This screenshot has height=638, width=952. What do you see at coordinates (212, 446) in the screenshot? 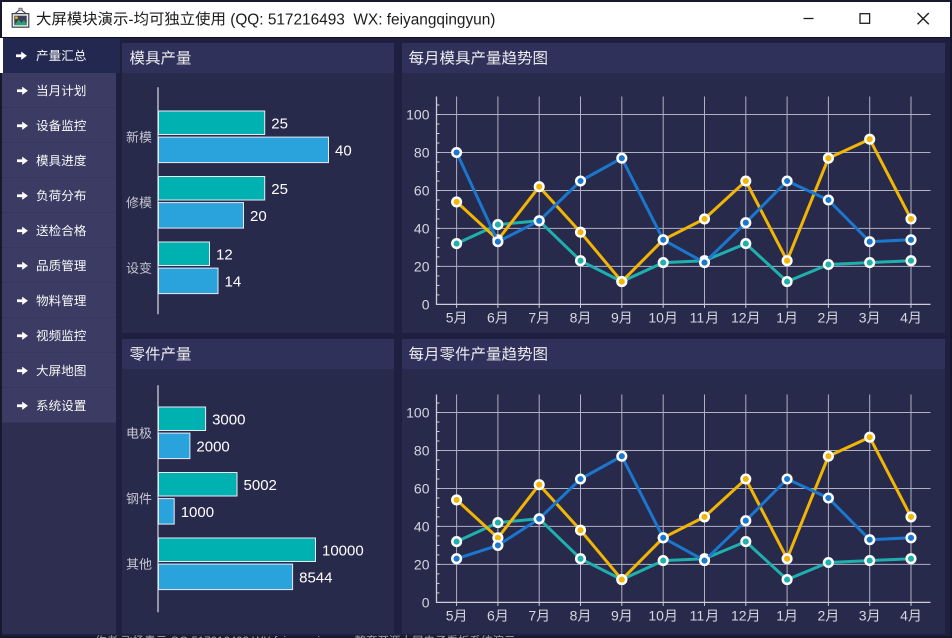
I see `svg-text: 2000` at bounding box center [212, 446].